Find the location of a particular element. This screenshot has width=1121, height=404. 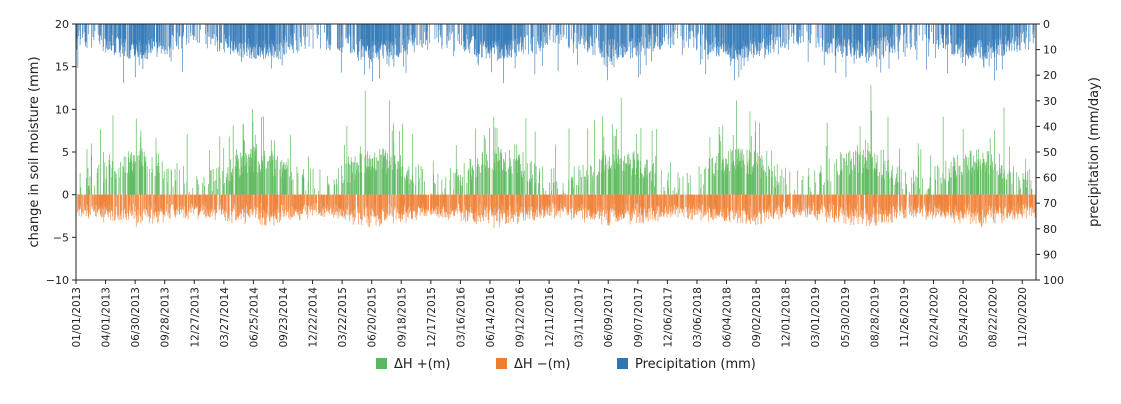

y-axis-right-title: precipitation (mm/day) is located at coordinates (1094, 152).